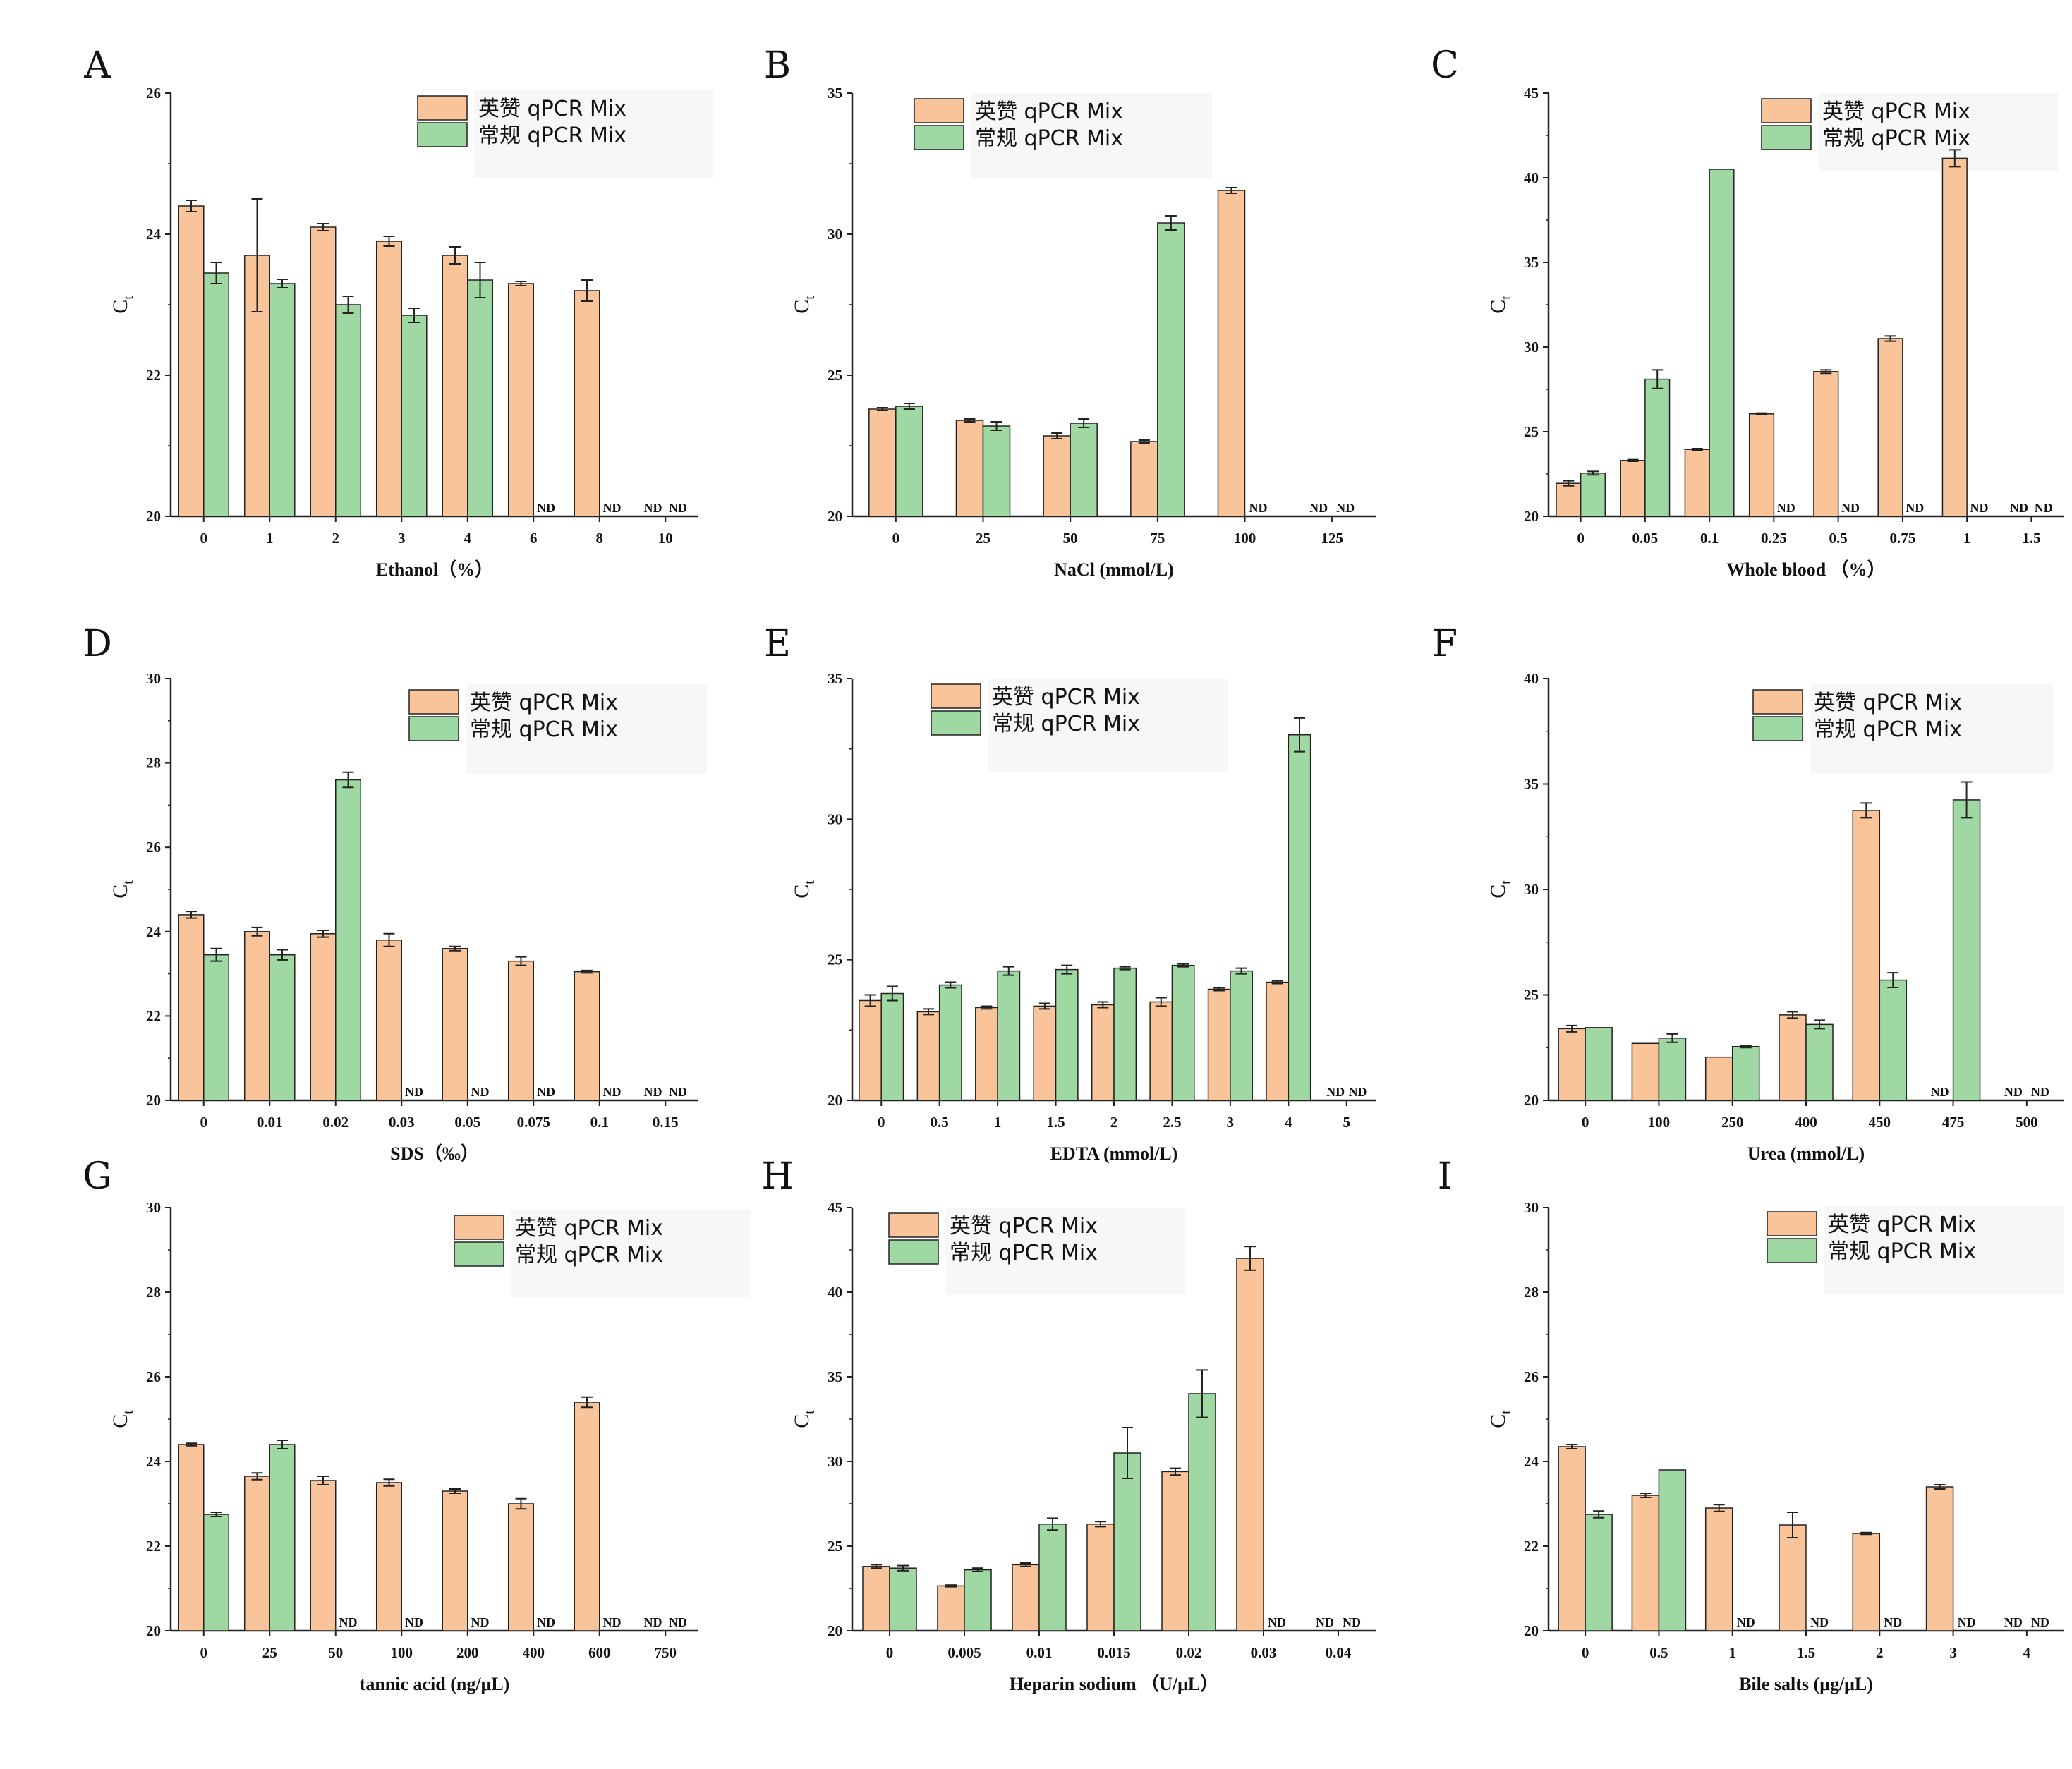  I want to click on x-tick-label: 1, so click(270, 538).